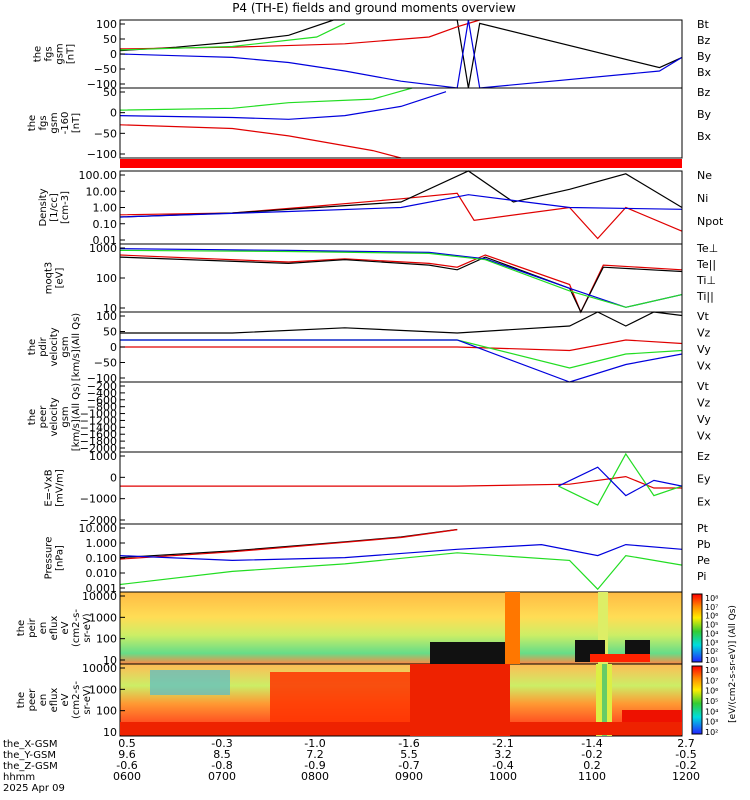  What do you see at coordinates (103, 617) in the screenshot?
I see `ytick-label-9-1: 1000` at bounding box center [103, 617].